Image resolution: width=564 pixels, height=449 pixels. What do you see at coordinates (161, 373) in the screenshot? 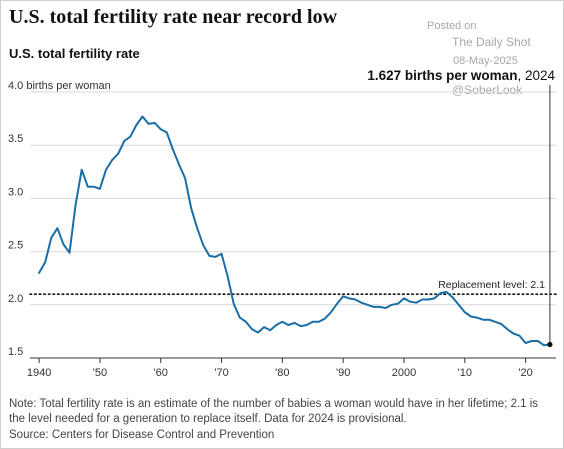
I see `x-tick-label: '60` at bounding box center [161, 373].